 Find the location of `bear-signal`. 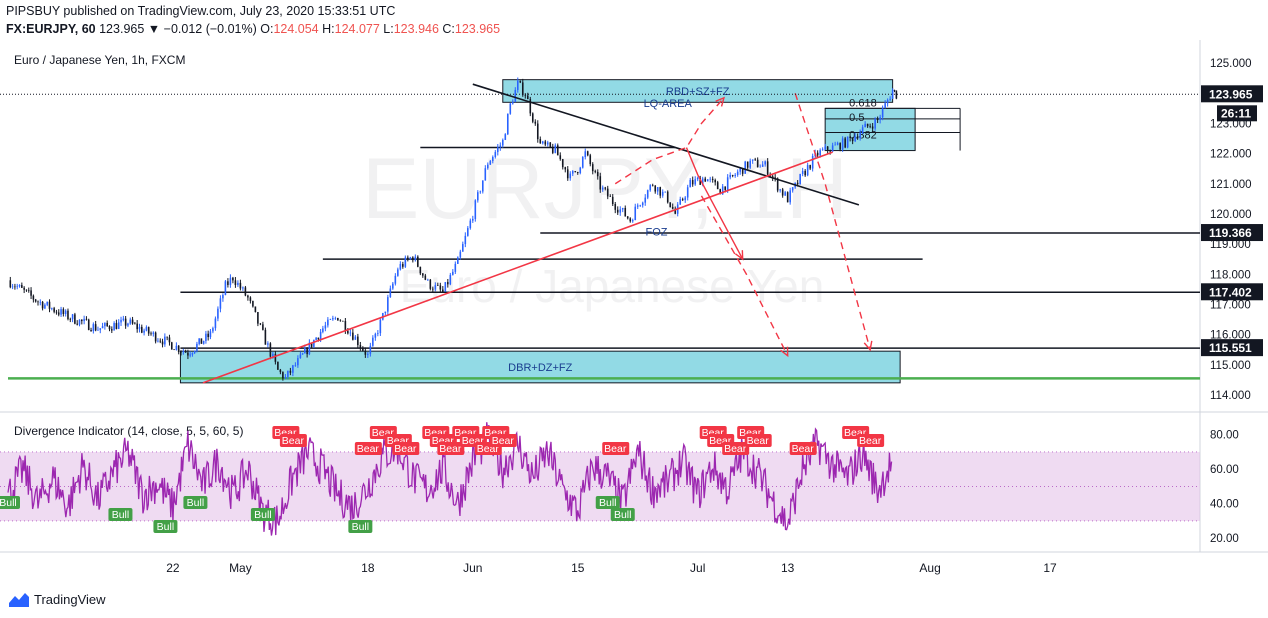

bear-signal is located at coordinates (368, 448).